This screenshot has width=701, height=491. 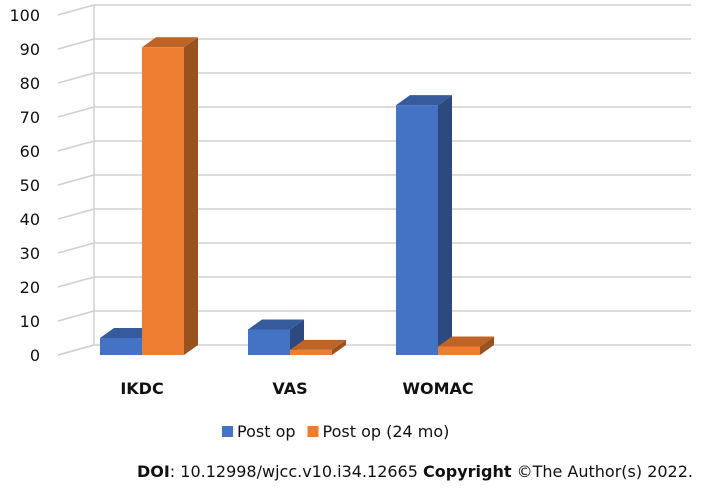 What do you see at coordinates (153, 471) in the screenshot?
I see `doi-label: DOI` at bounding box center [153, 471].